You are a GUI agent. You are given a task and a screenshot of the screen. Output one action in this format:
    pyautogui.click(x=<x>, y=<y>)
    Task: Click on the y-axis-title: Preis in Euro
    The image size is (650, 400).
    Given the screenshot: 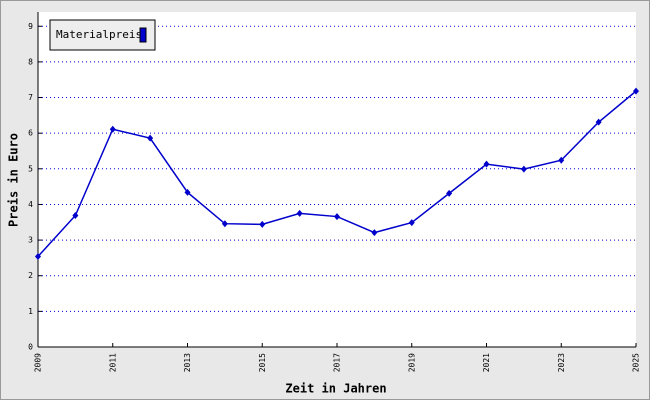 What is the action you would take?
    pyautogui.click(x=14, y=180)
    